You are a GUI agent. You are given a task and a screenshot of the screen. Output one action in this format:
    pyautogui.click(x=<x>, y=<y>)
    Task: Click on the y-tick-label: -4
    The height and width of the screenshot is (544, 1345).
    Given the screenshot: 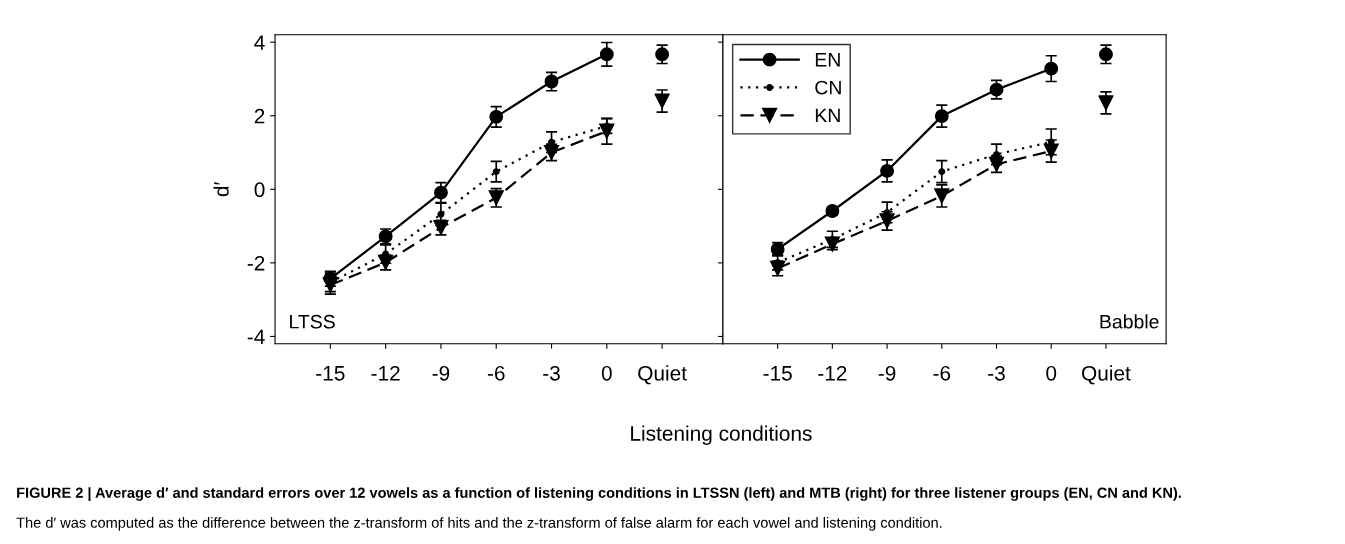 What is the action you would take?
    pyautogui.click(x=256, y=336)
    